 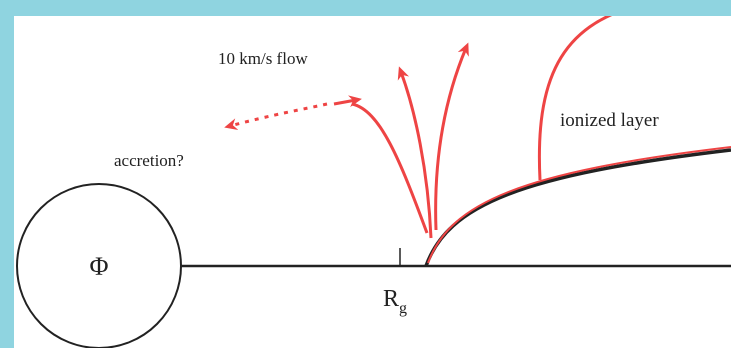 I want to click on ionized-layer-curve, so click(x=577, y=207).